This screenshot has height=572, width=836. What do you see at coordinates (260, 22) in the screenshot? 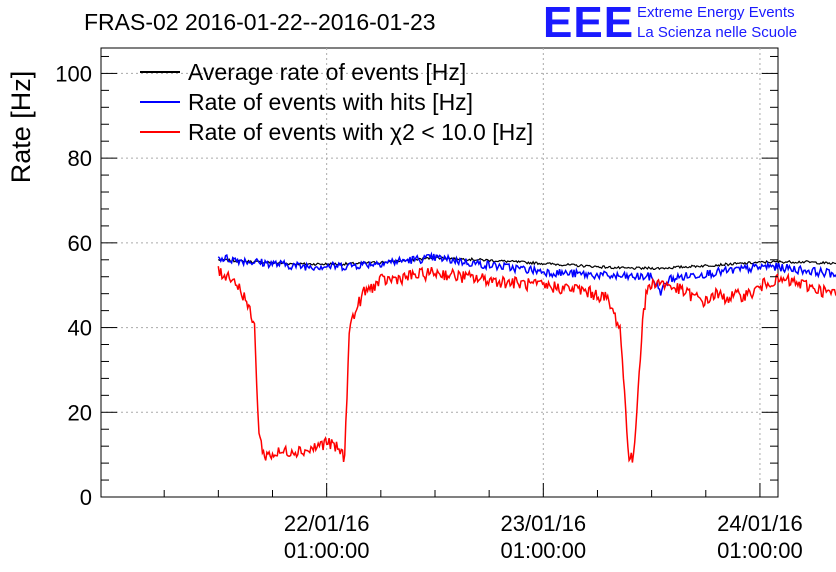
I see `chart-title: FRAS-02 2016-01-22--2016-01-23` at bounding box center [260, 22].